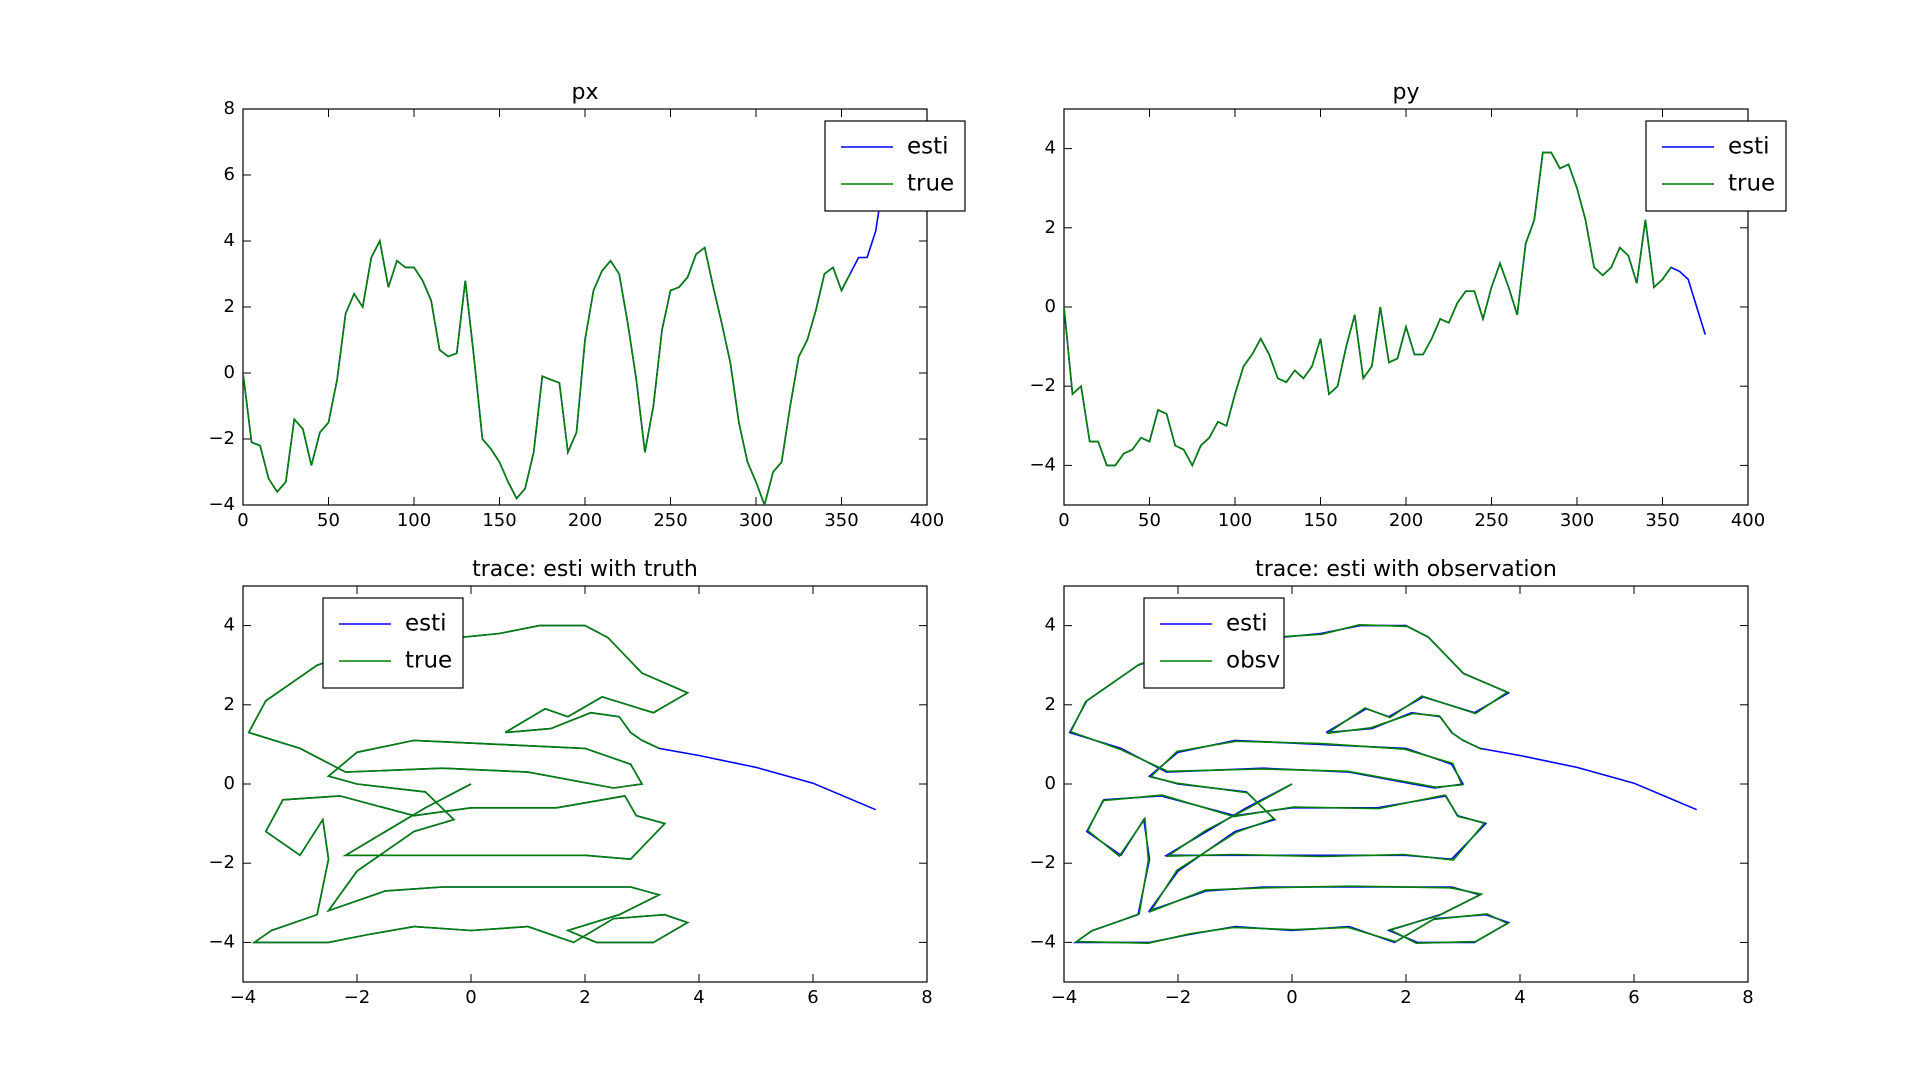  Describe the element at coordinates (229, 174) in the screenshot. I see `y-tick-label: 6` at that location.